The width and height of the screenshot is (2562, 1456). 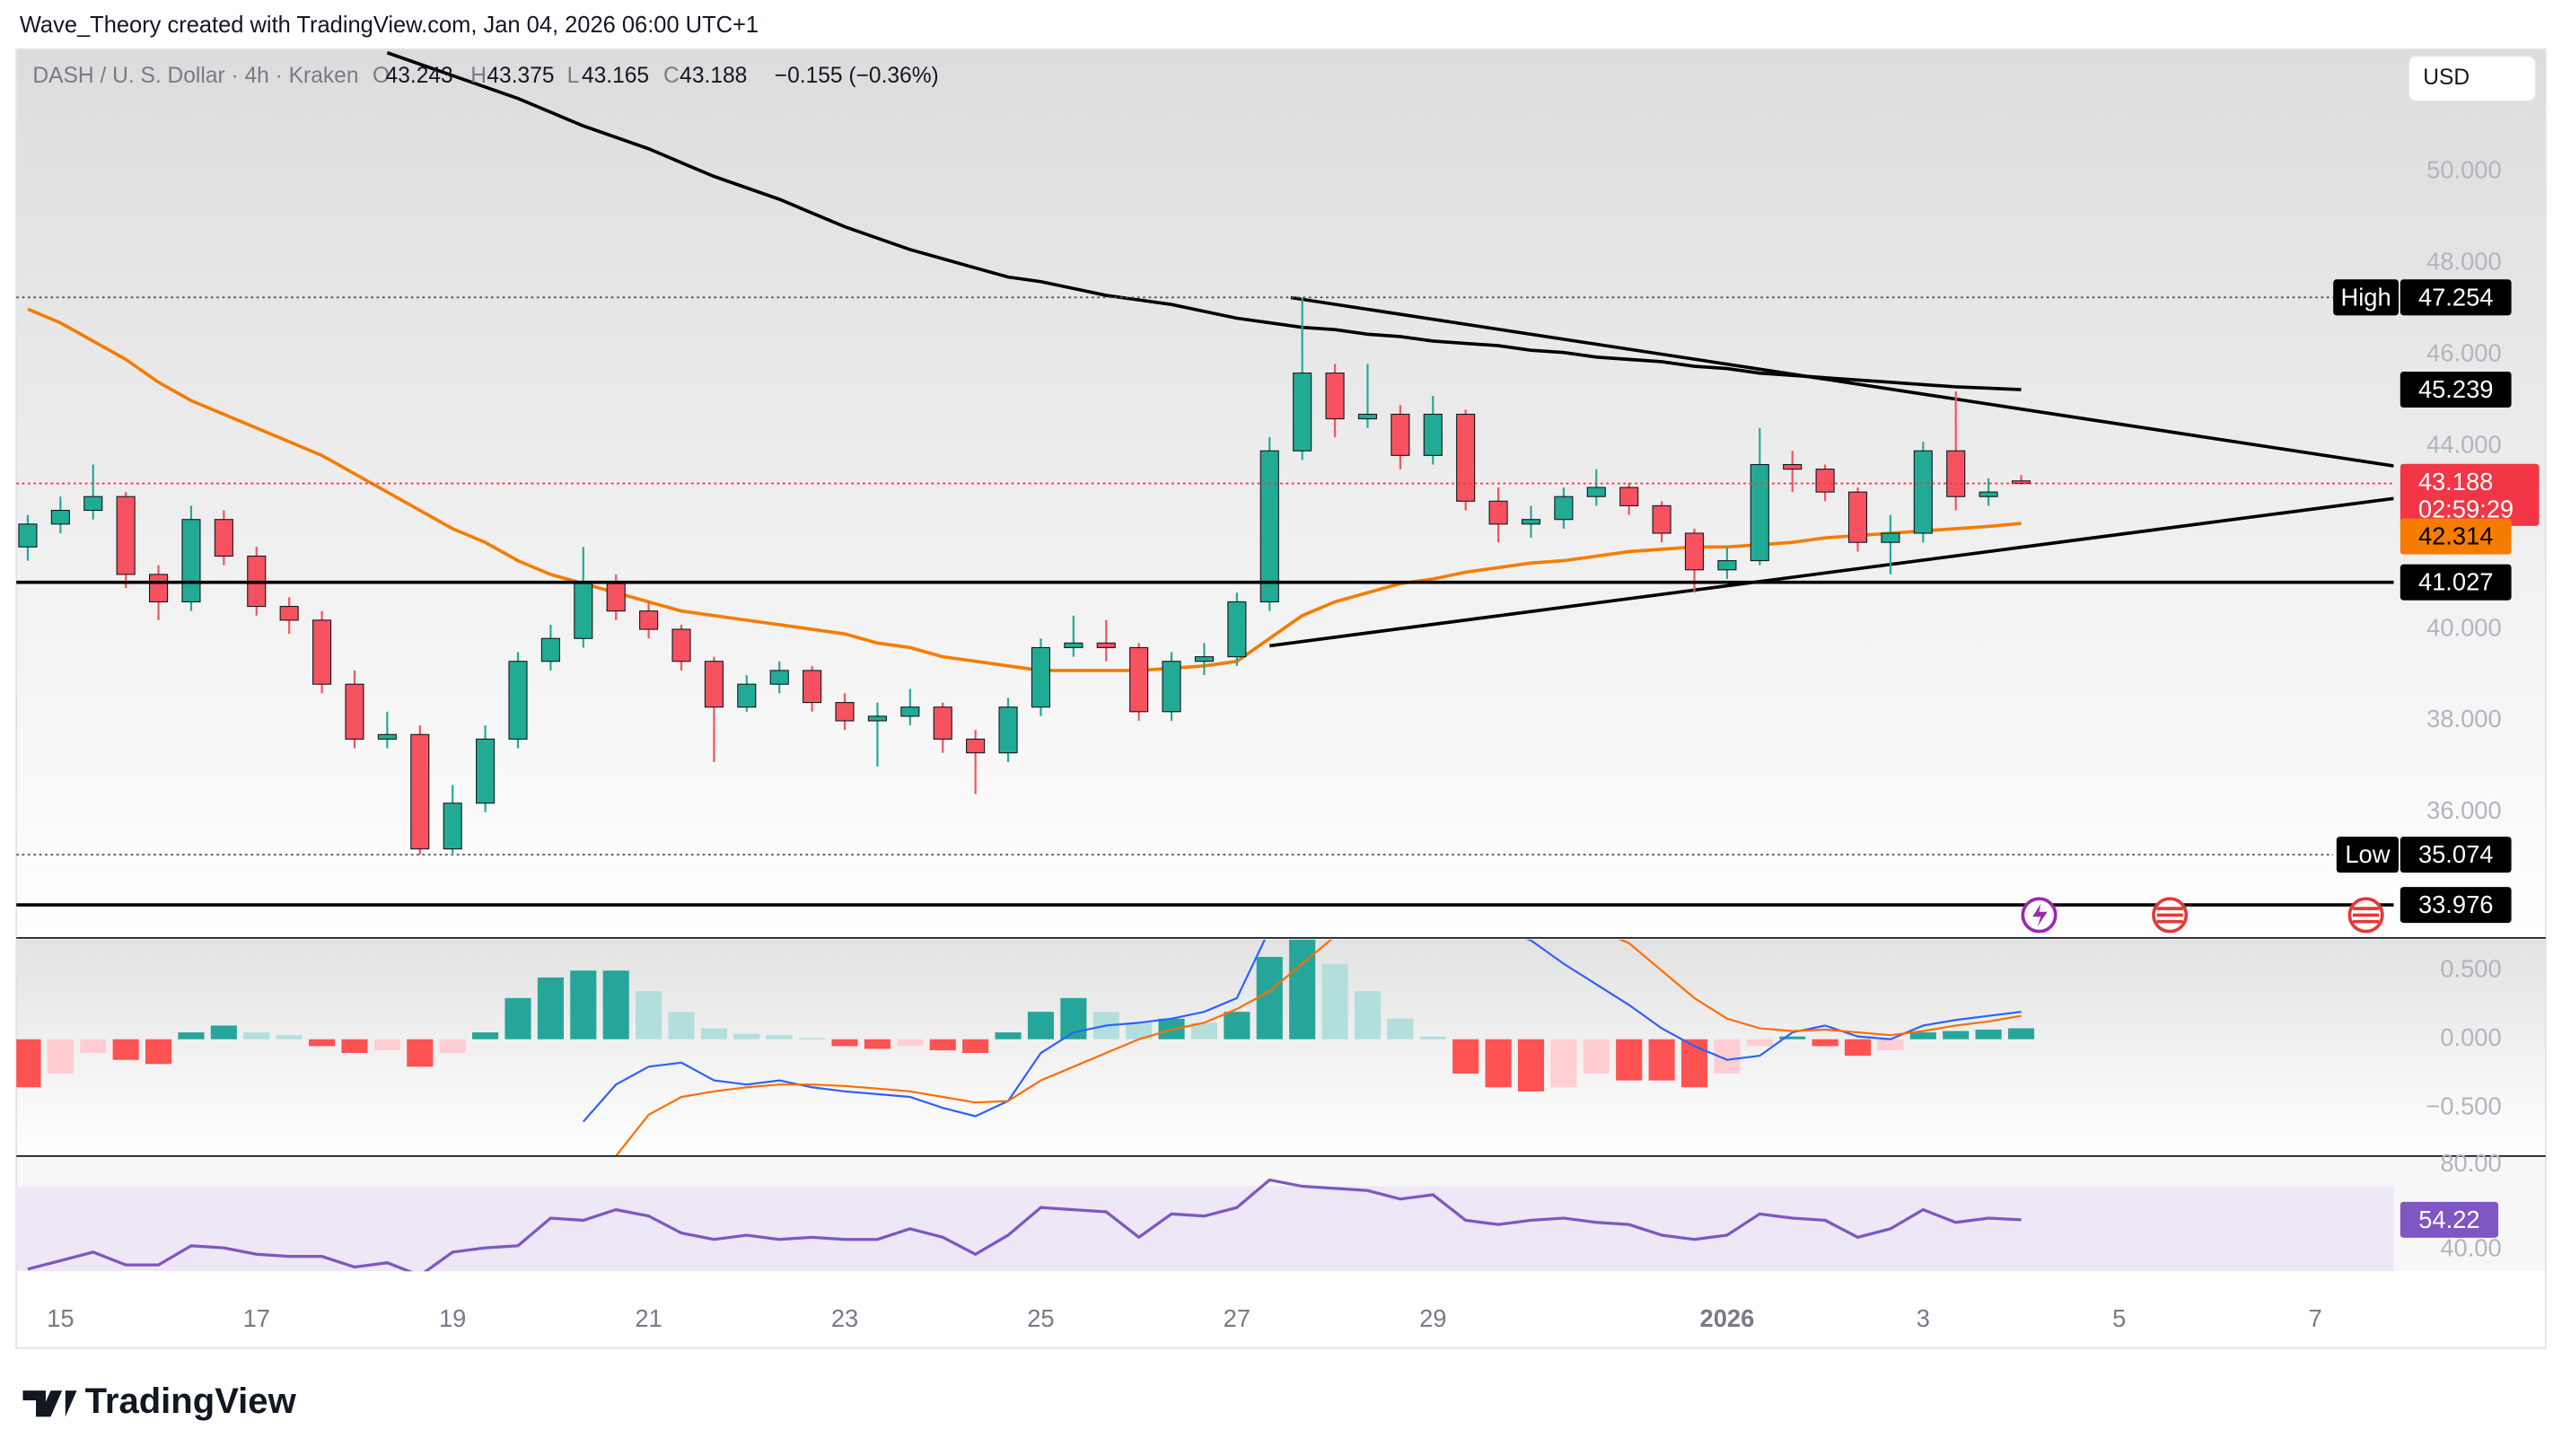 I want to click on sma-tag: 45.239, so click(x=2455, y=389).